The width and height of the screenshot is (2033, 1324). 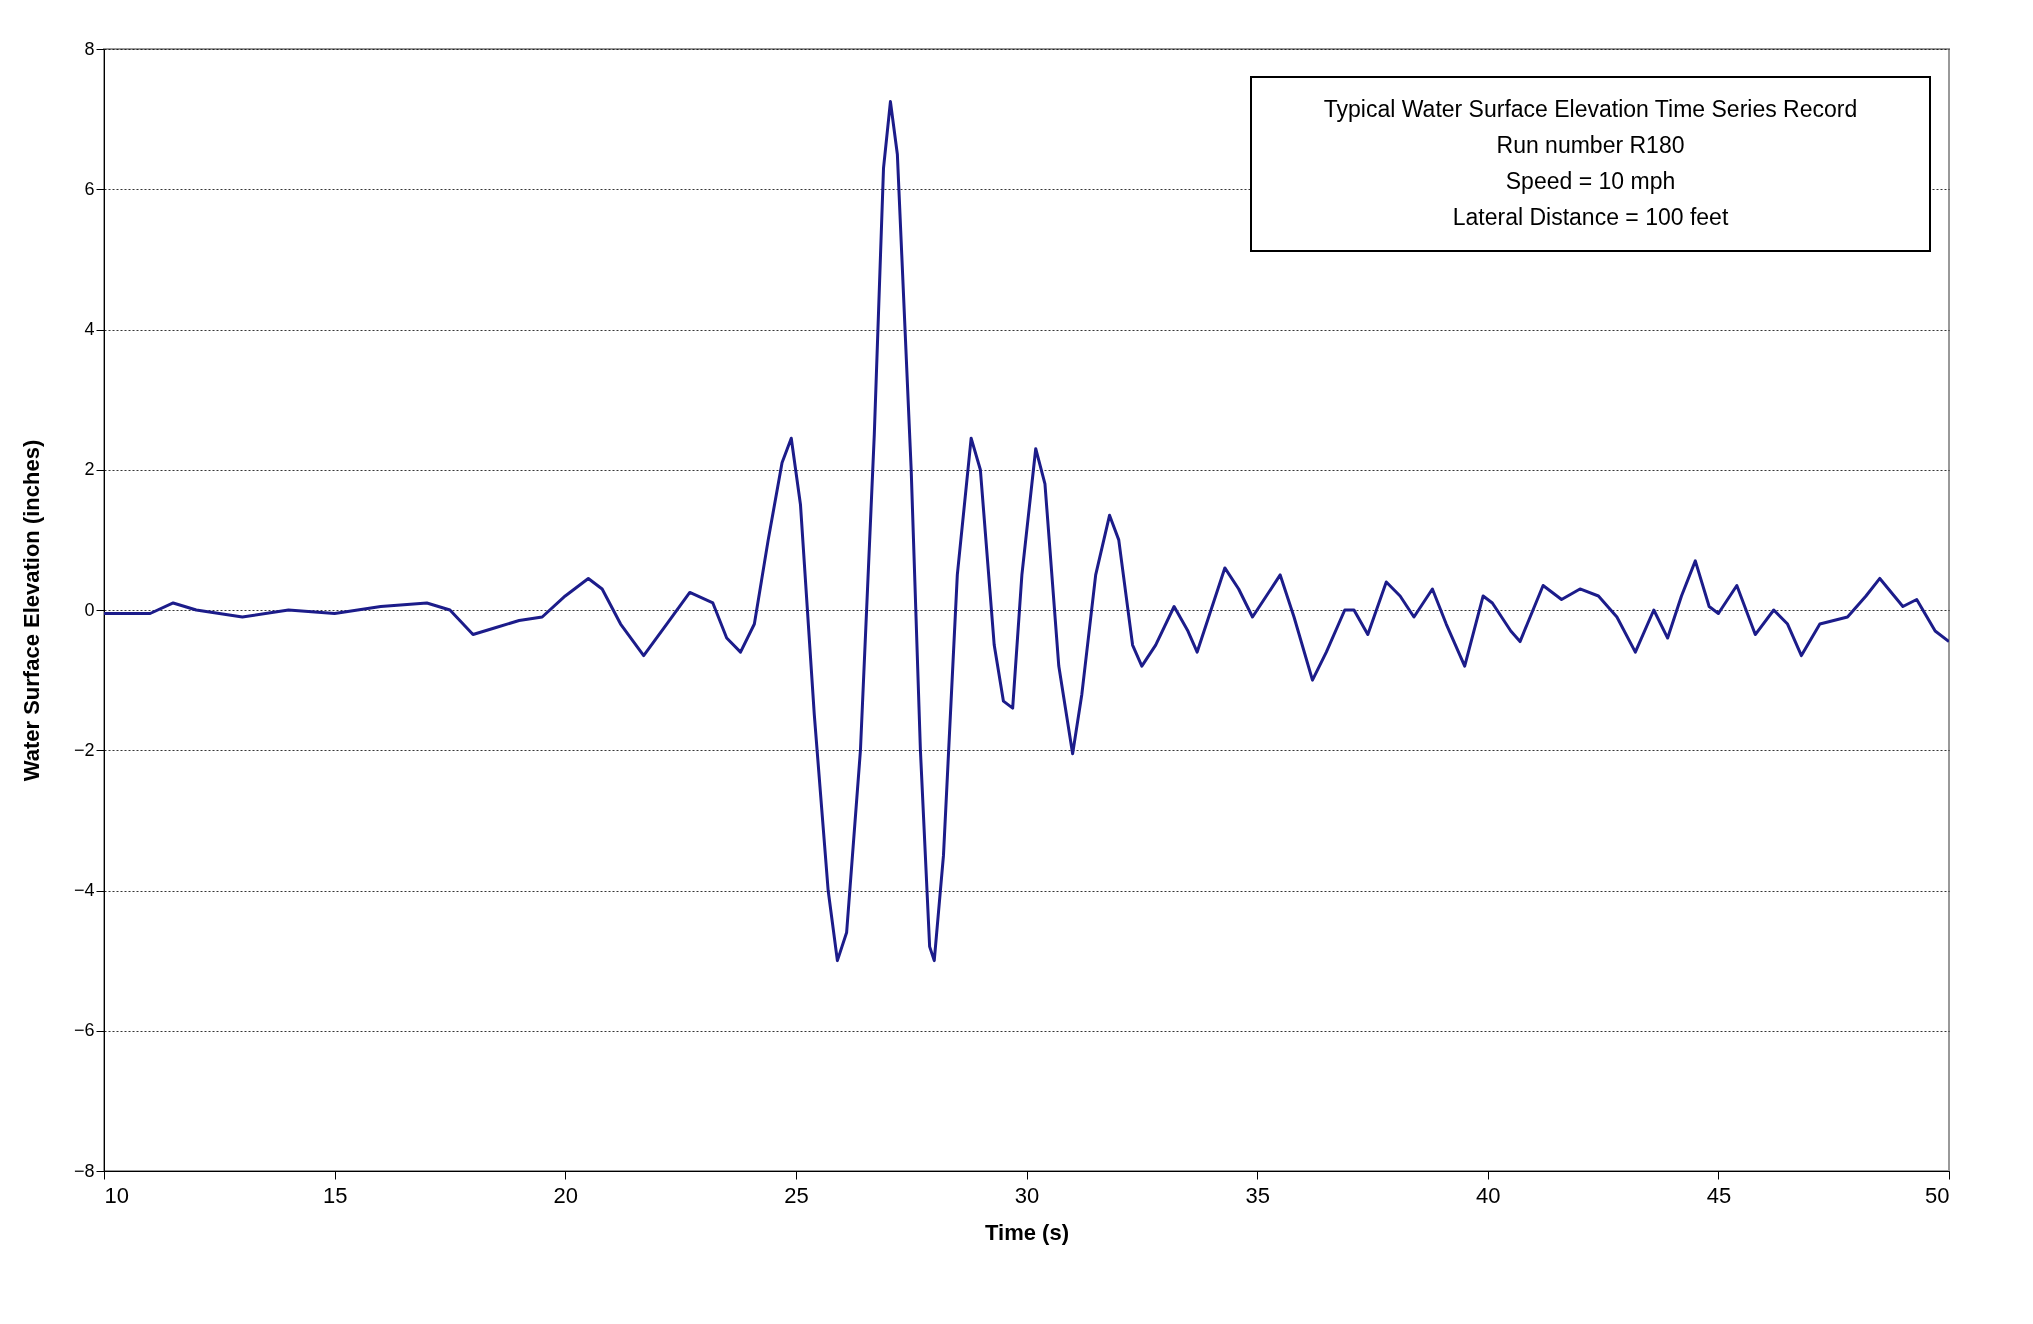 I want to click on annotation: Speed = 10 mph, so click(x=1590, y=181).